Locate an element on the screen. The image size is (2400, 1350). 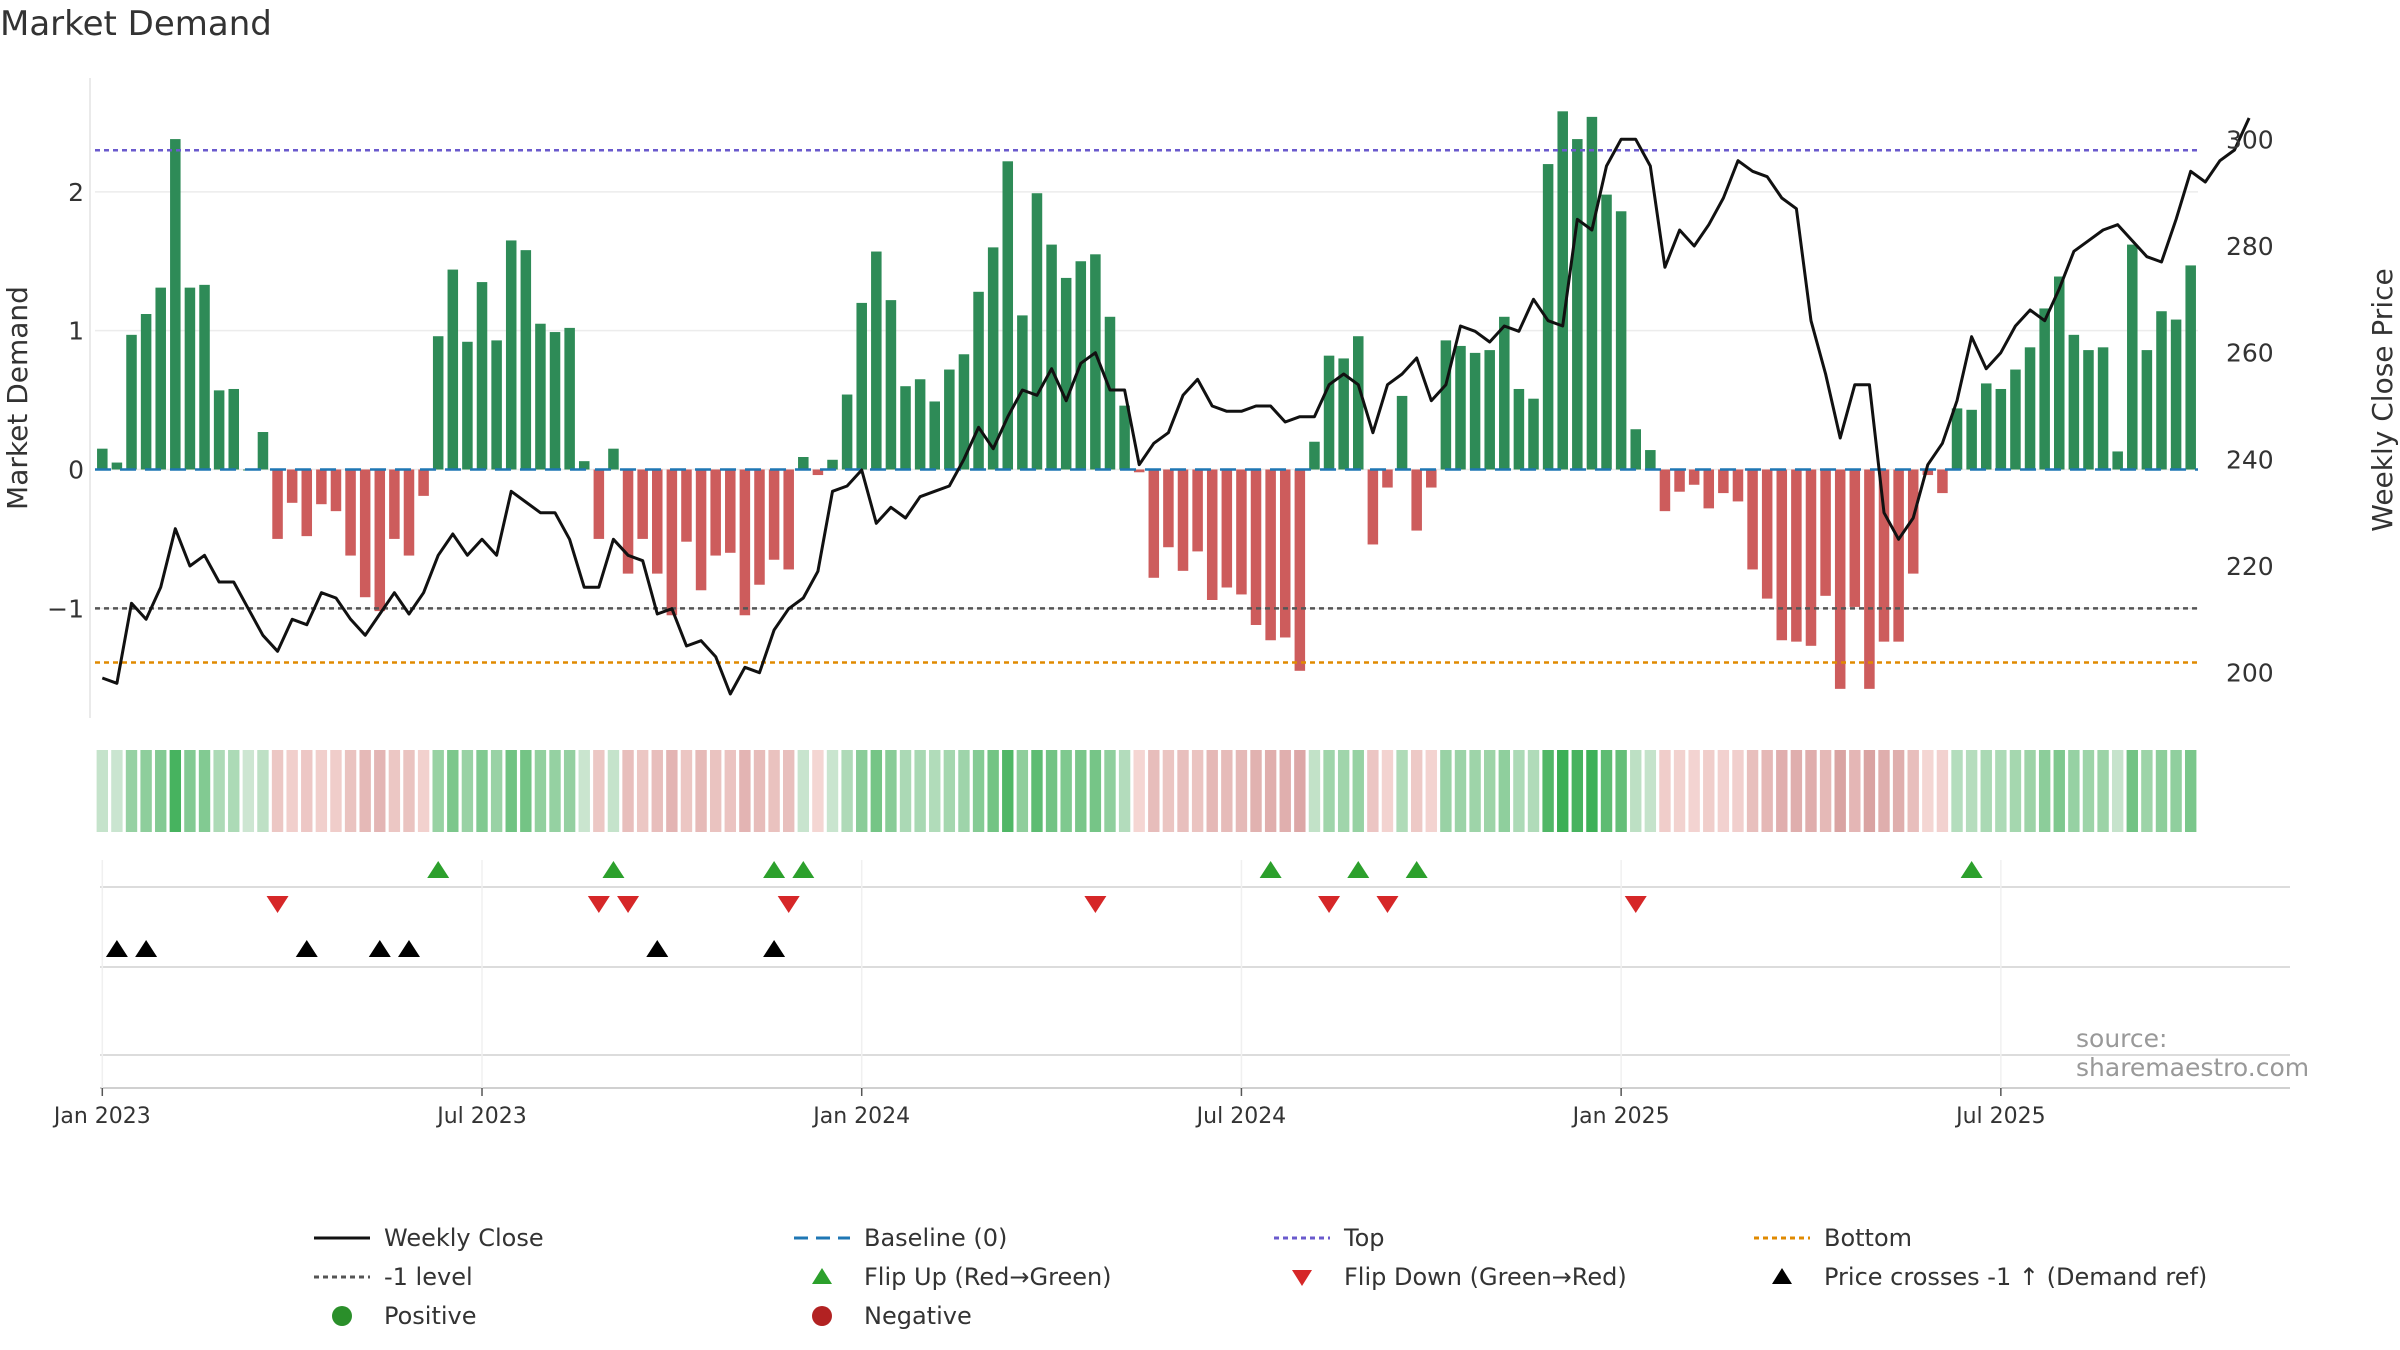
price-cross-marker is located at coordinates (379, 948).